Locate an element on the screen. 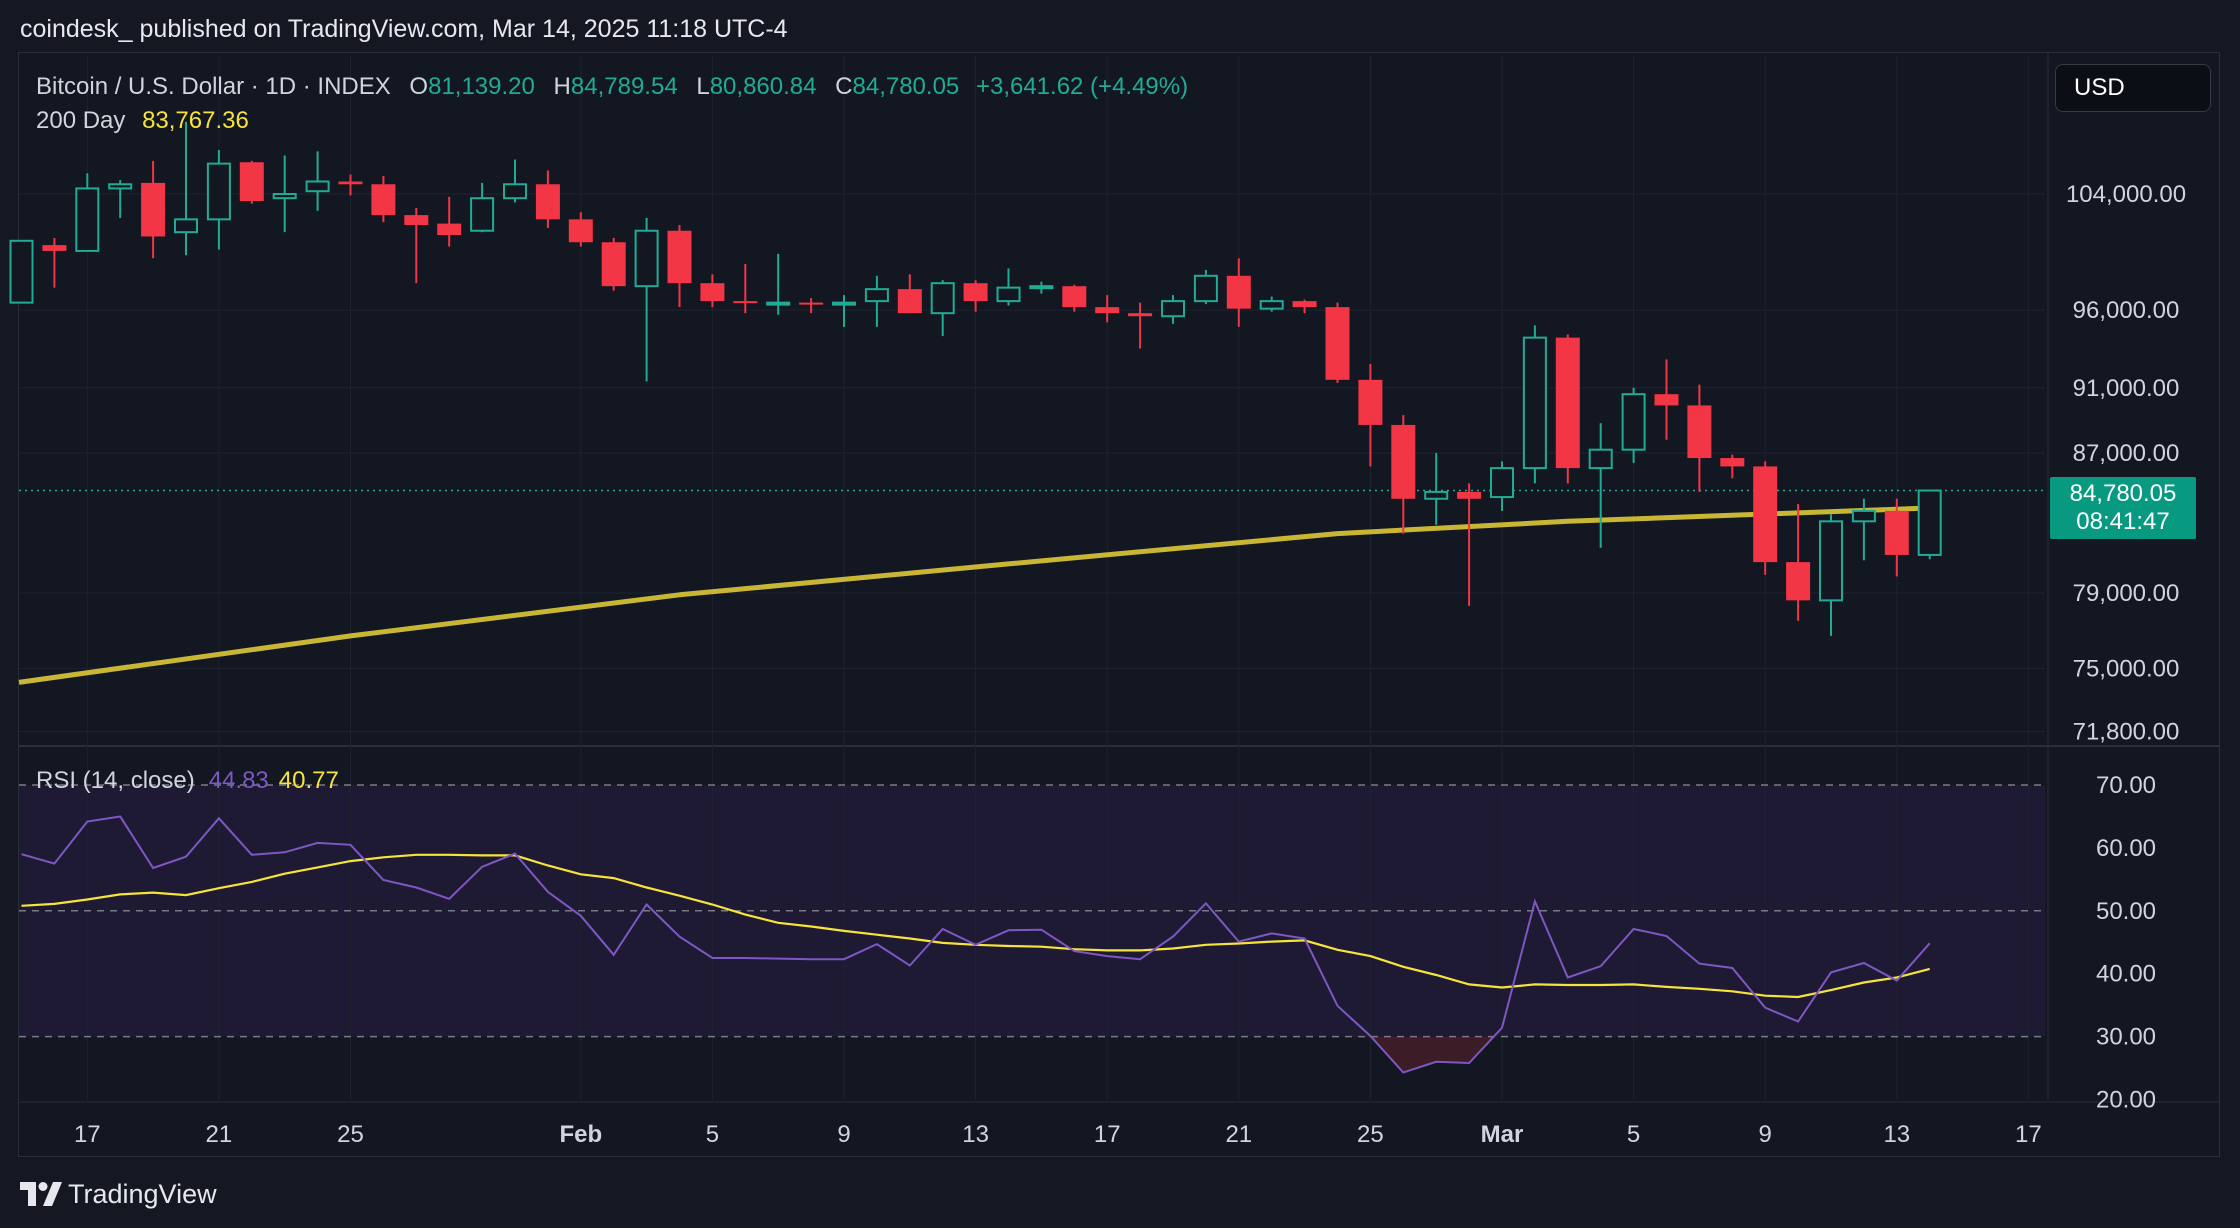  rsi-ma-value: 40.77 is located at coordinates (308, 780).